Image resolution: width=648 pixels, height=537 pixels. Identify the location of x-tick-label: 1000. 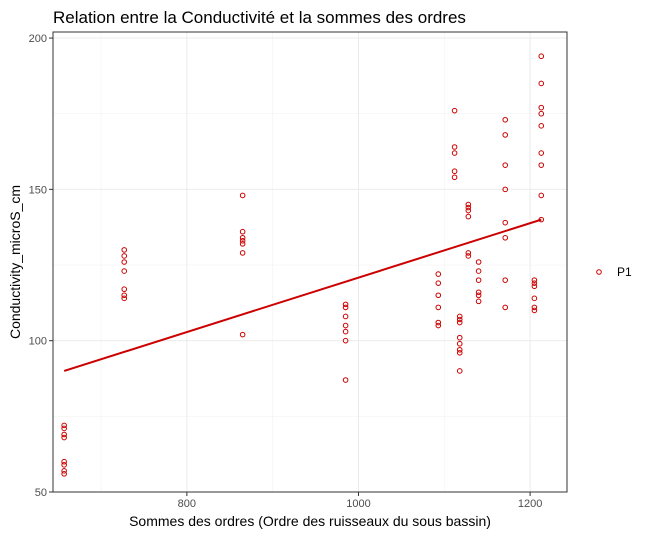
(358, 504).